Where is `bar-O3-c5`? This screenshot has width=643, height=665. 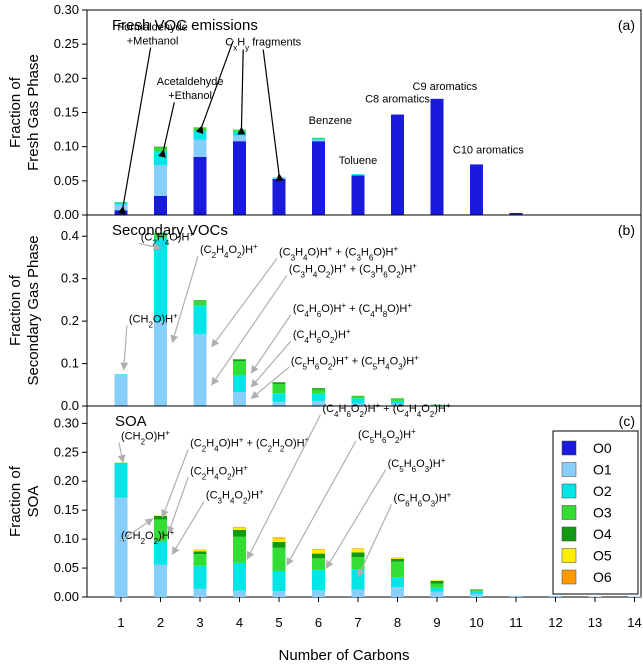 bar-O3-c5 is located at coordinates (279, 559).